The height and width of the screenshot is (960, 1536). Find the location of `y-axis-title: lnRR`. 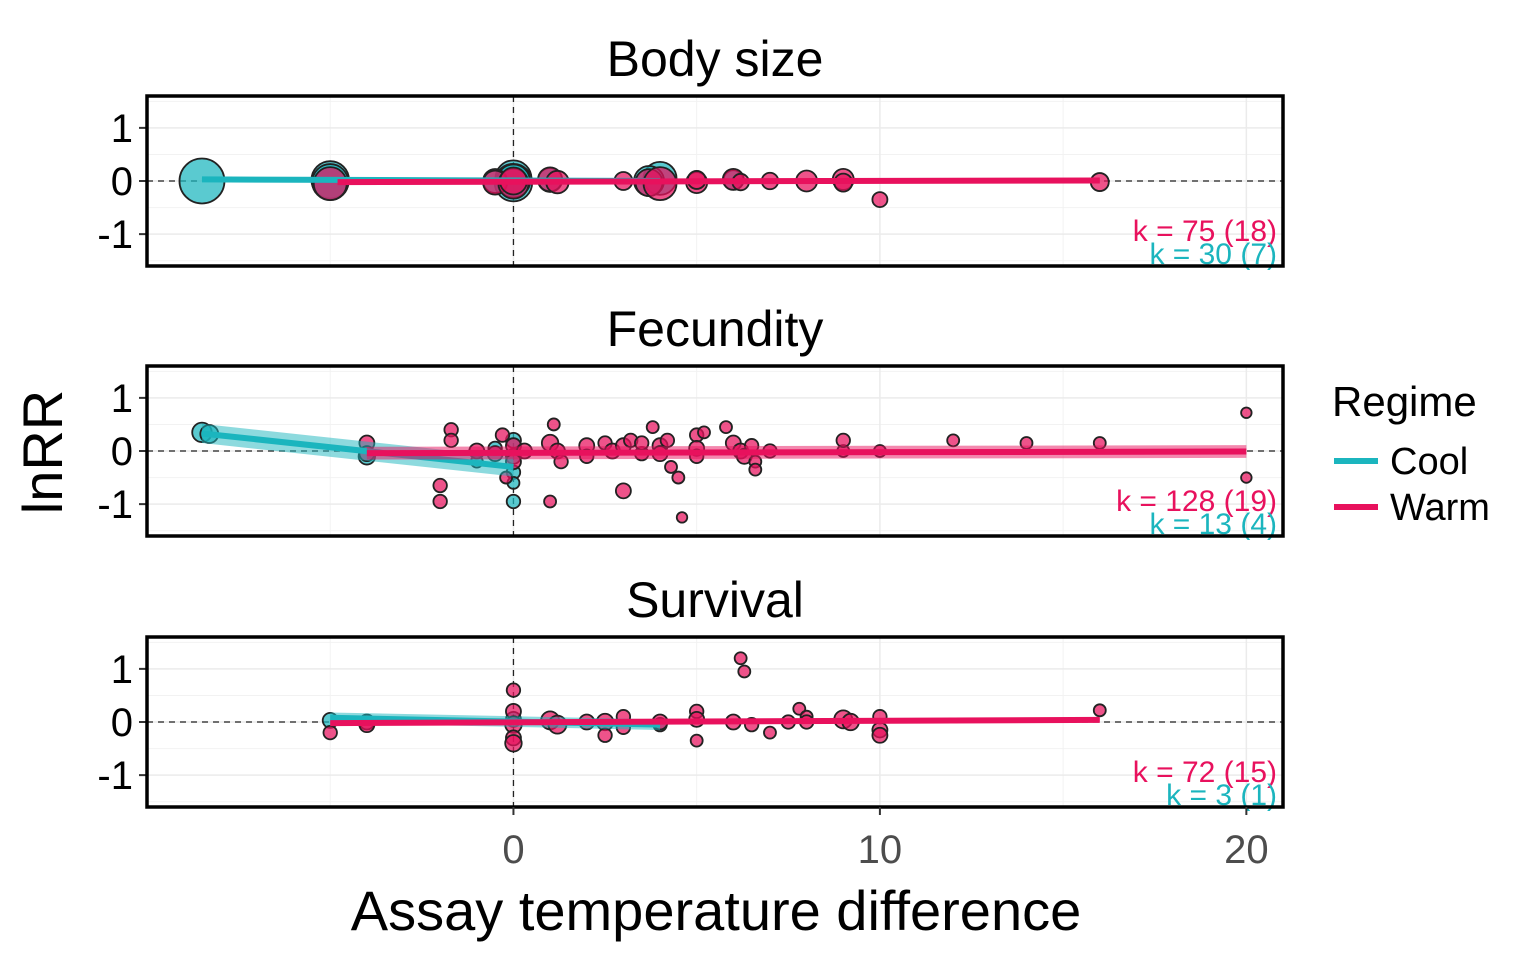

y-axis-title: lnRR is located at coordinates (42, 452).